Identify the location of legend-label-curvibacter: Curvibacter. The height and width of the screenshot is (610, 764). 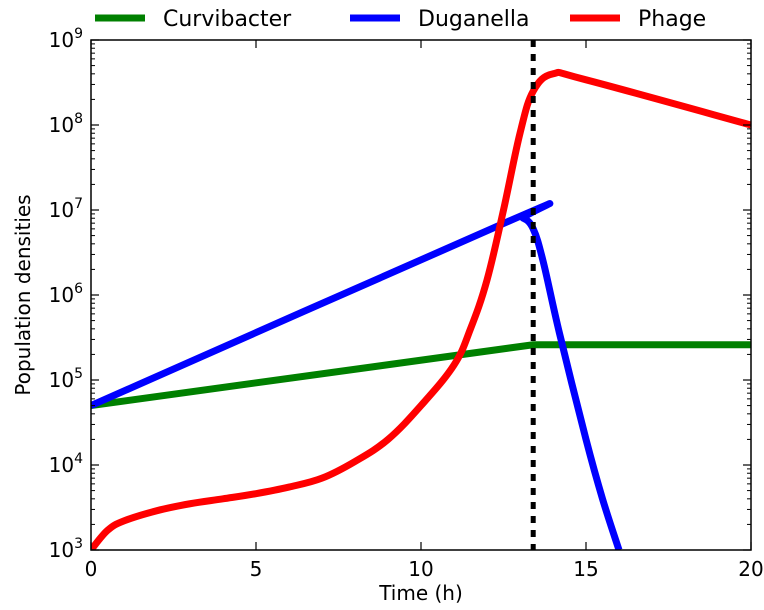
(227, 19).